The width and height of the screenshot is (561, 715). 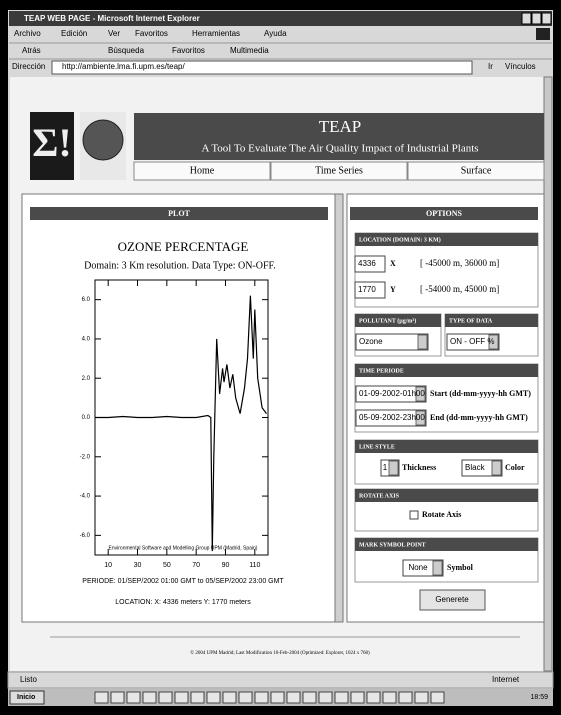 I want to click on x-tick-label: 90, so click(x=226, y=565).